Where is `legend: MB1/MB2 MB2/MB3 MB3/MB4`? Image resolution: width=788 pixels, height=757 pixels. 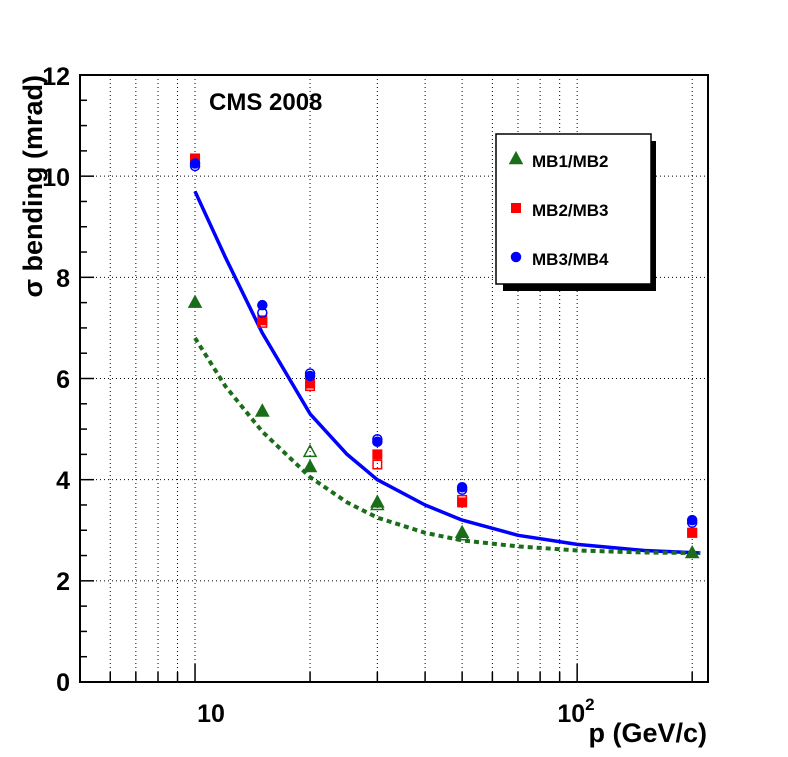
legend: MB1/MB2 MB2/MB3 MB3/MB4 is located at coordinates (575, 212).